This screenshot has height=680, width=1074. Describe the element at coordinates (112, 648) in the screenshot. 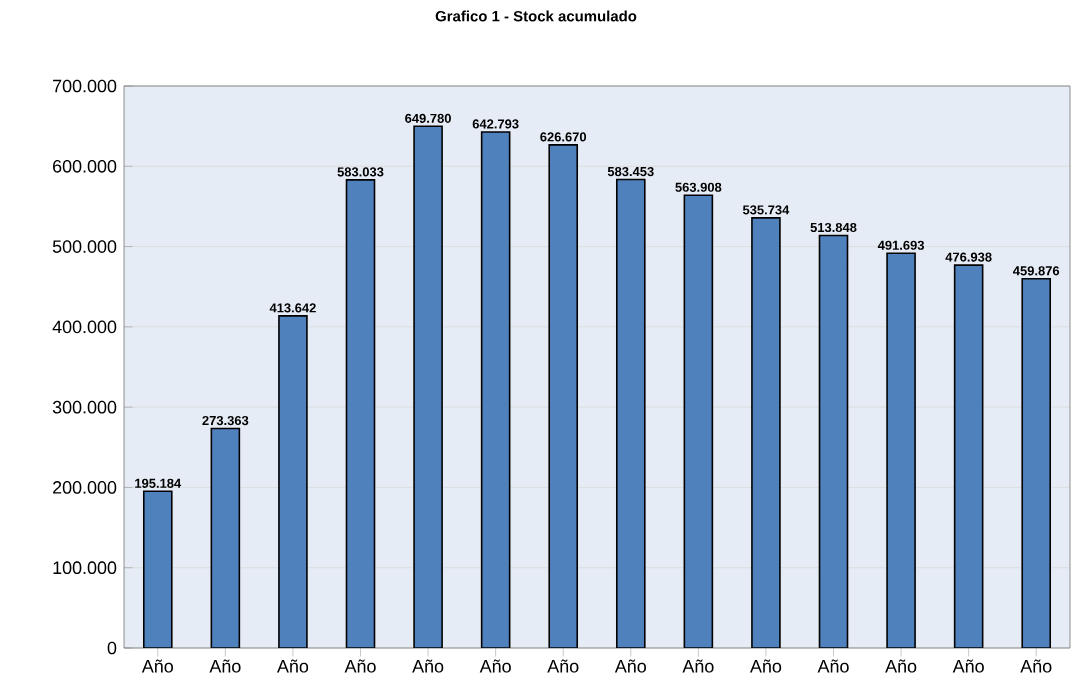

I see `y-tick-label: 0` at that location.